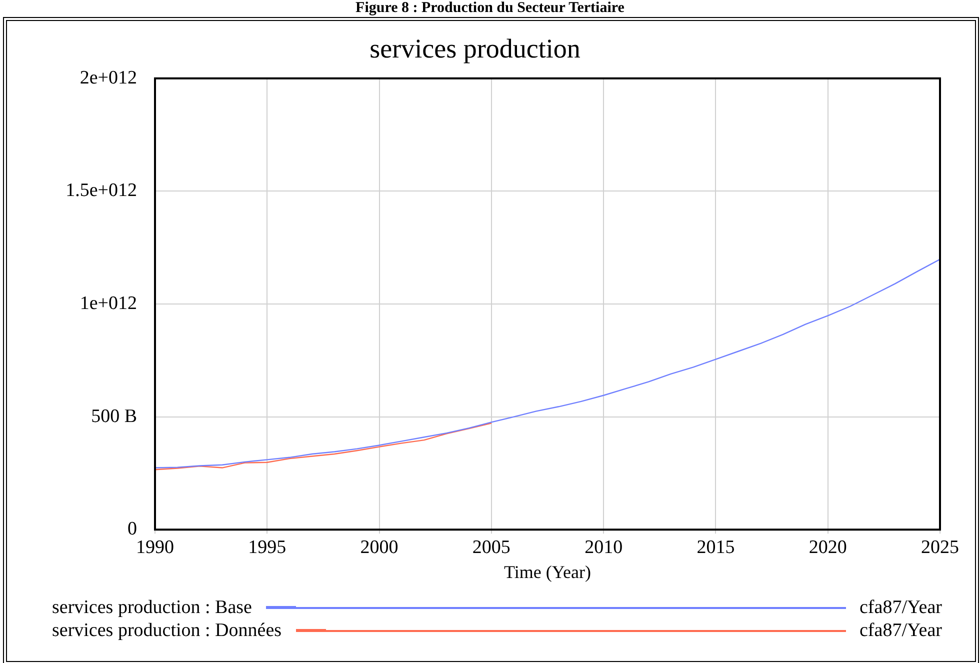 The width and height of the screenshot is (980, 663). What do you see at coordinates (603, 547) in the screenshot?
I see `x-tick-label: 2010` at bounding box center [603, 547].